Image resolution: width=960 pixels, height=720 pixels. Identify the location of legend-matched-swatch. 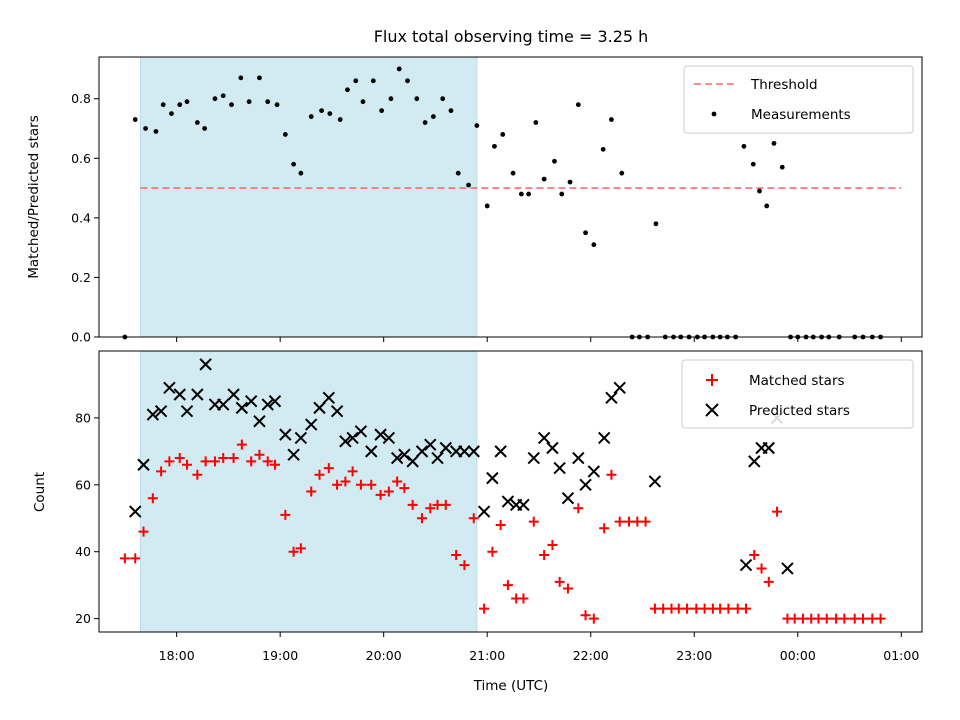
(712, 380).